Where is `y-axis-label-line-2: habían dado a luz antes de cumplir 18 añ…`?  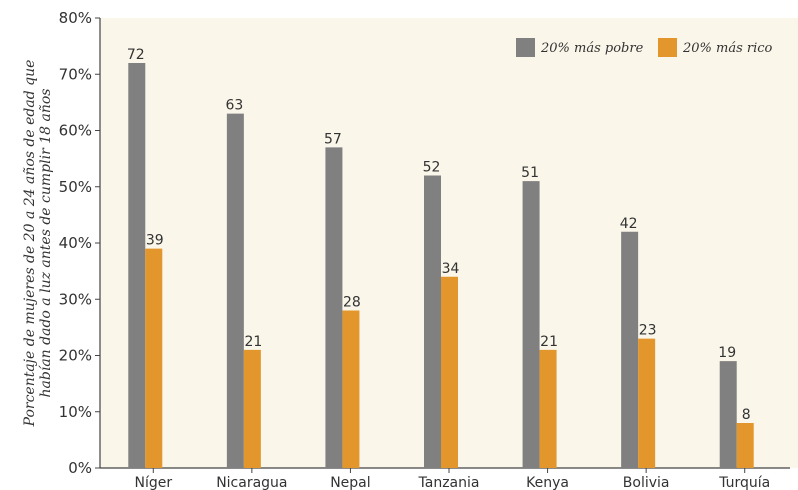
y-axis-label-line-2: habían dado a luz antes de cumplir 18 añ… is located at coordinates (46, 243).